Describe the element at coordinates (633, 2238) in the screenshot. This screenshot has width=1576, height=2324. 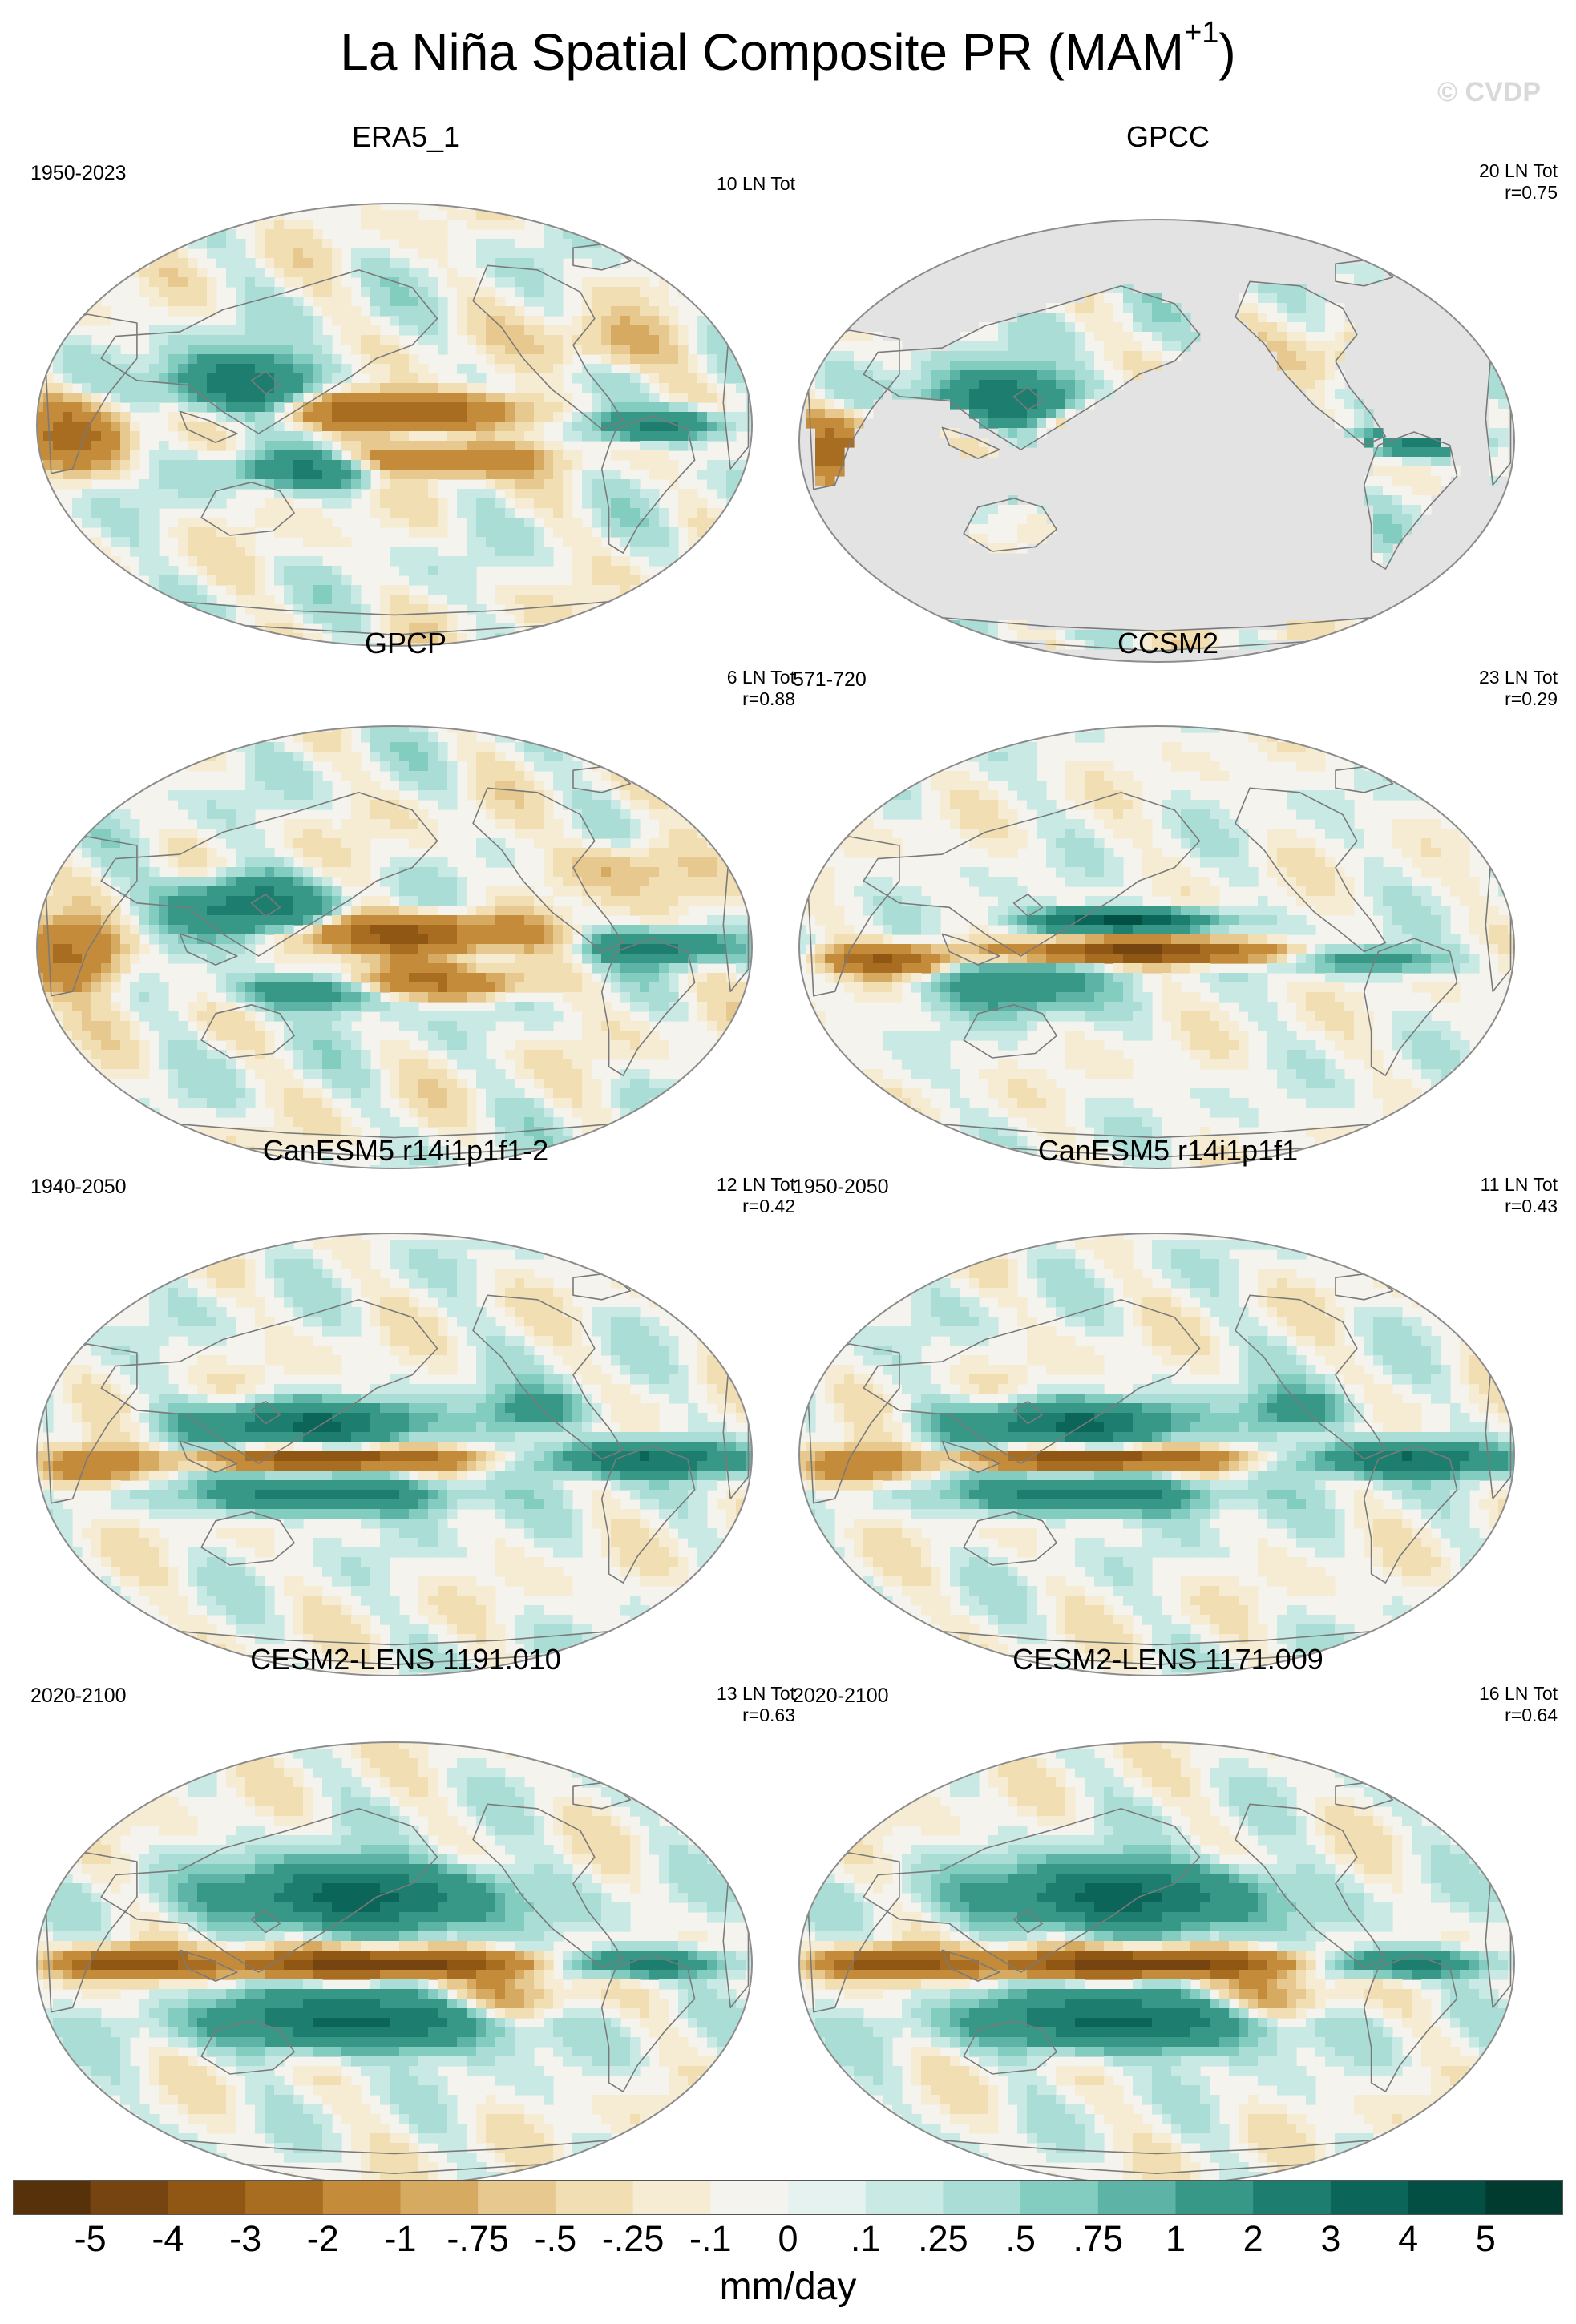
I see `colorbar-tick-label: -.25` at that location.